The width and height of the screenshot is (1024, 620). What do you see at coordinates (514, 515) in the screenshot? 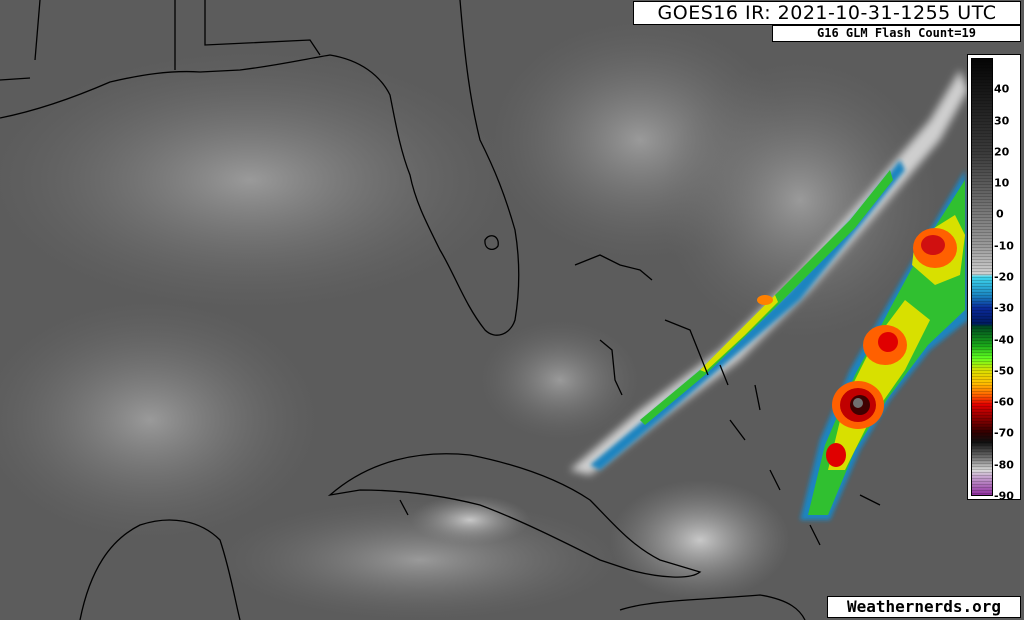
I see `cuba-coast` at bounding box center [514, 515].